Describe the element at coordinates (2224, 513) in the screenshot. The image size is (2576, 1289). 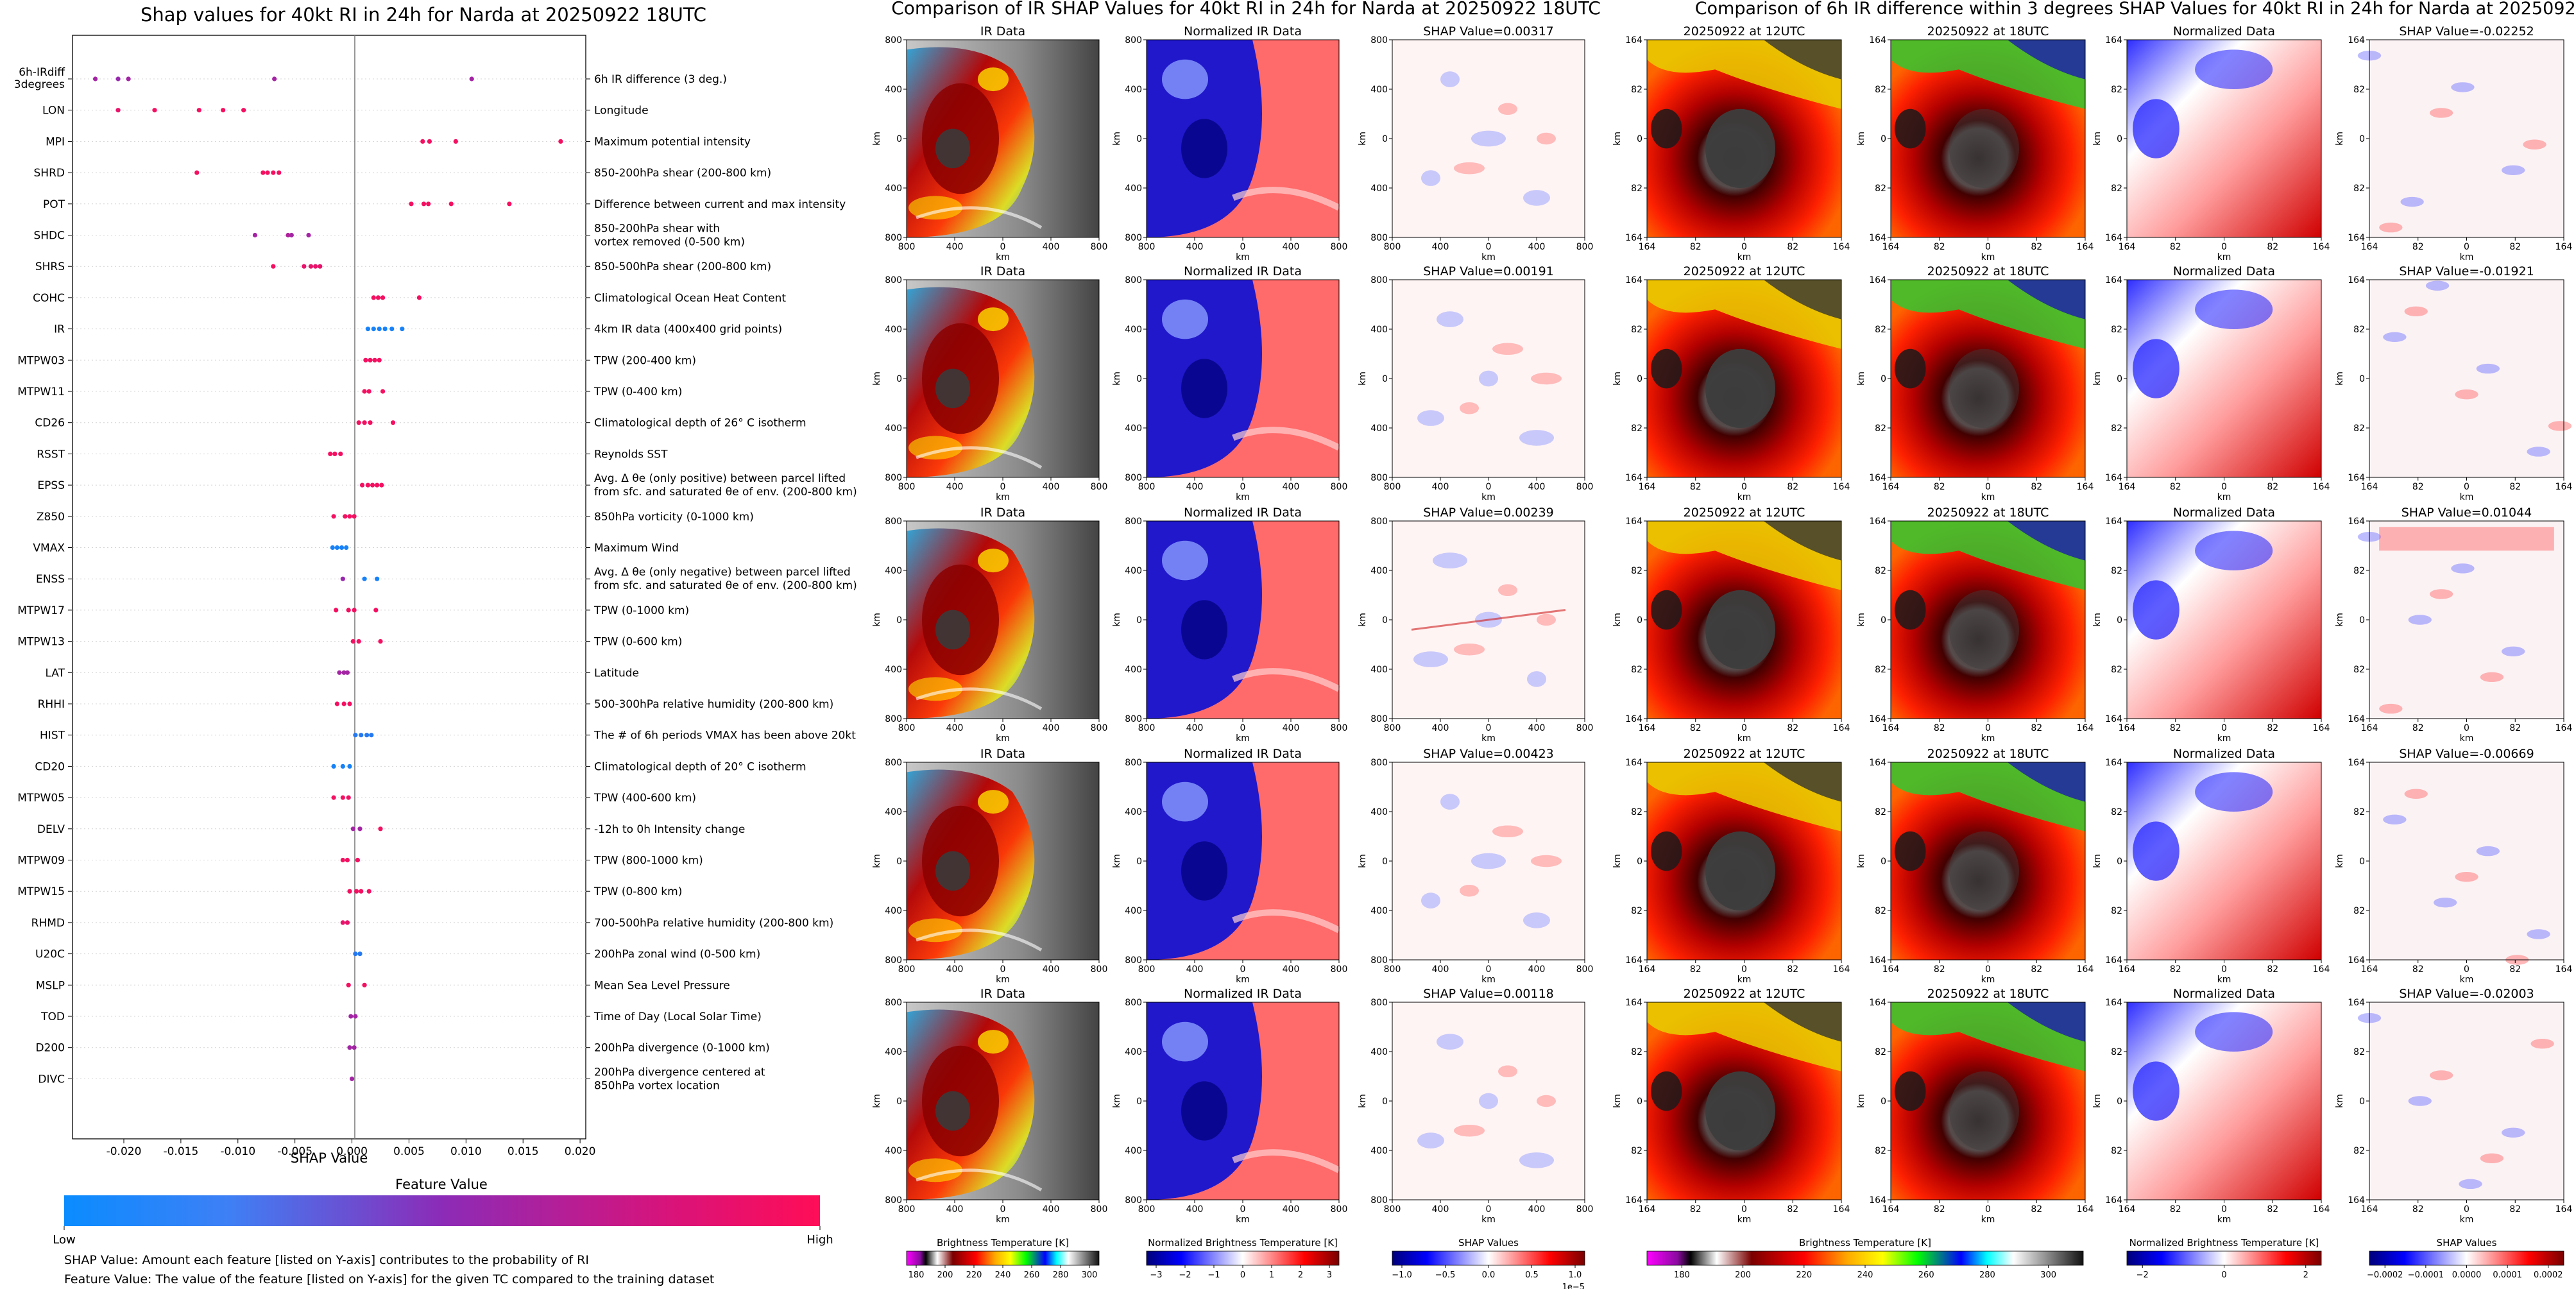
I see `subplot-title: Normalized Data` at that location.